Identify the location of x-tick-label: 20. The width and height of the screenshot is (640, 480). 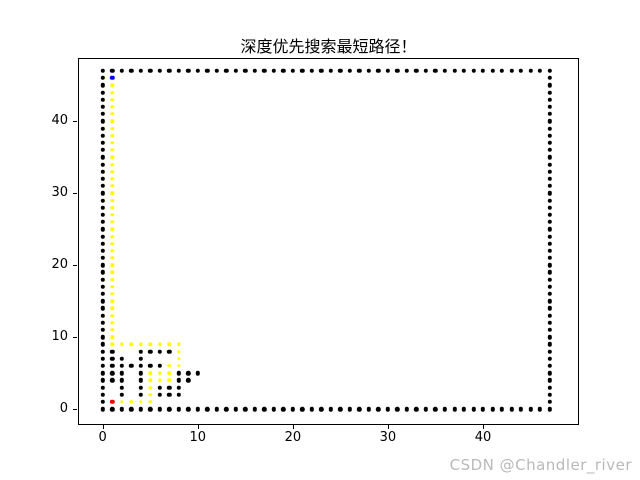
(293, 437).